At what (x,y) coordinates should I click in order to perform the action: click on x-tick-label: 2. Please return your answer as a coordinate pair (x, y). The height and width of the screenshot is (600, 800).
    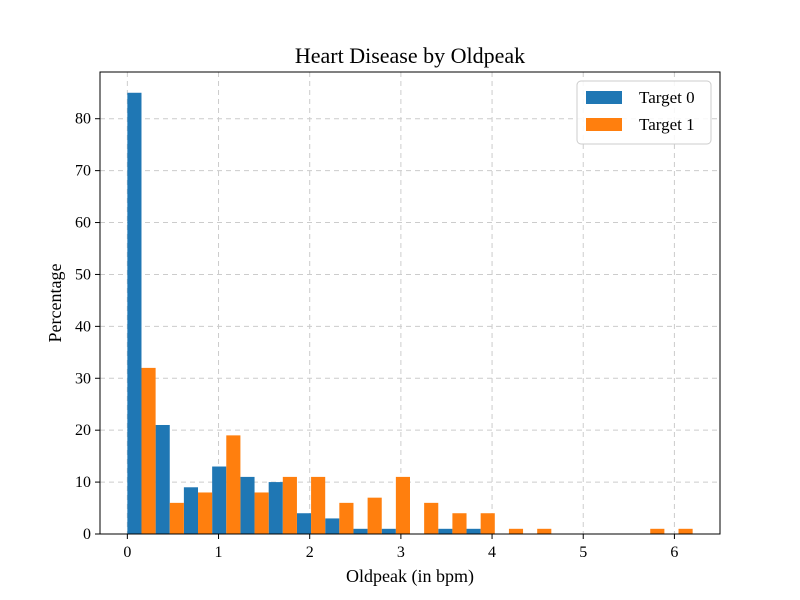
    Looking at the image, I should click on (310, 552).